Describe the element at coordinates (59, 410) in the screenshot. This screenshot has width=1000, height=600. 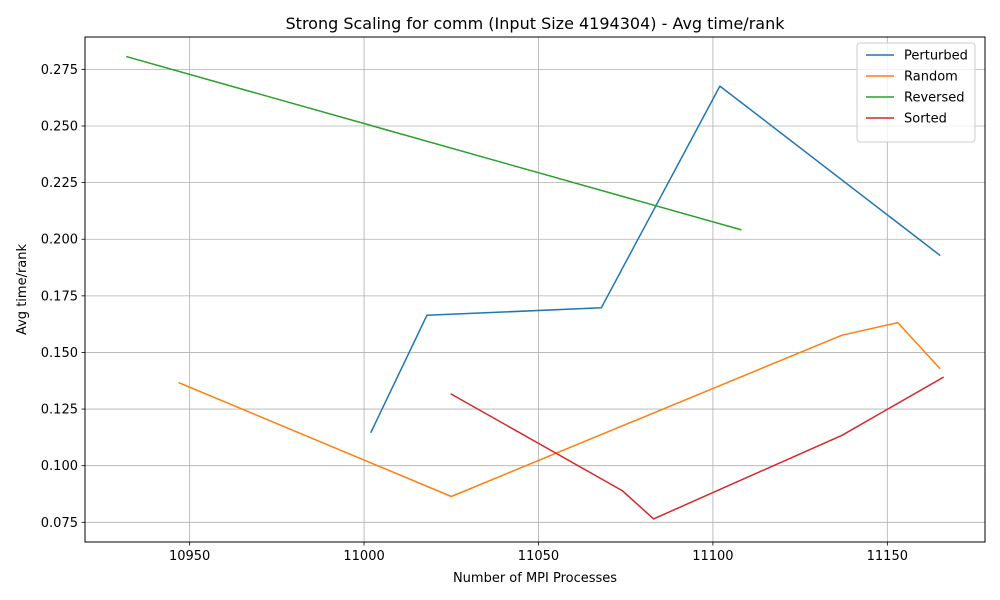
I see `y-tick-label: 0.125` at that location.